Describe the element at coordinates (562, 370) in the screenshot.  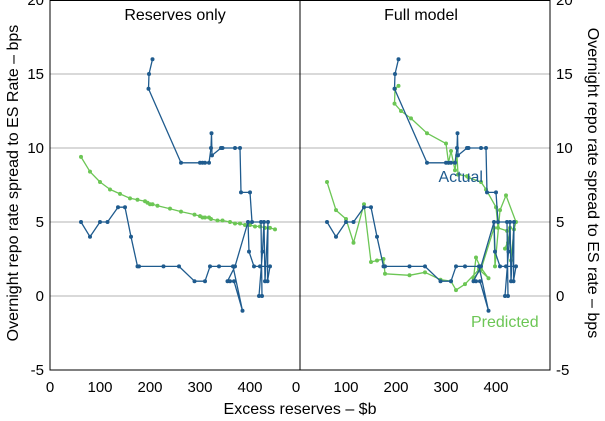
I see `y-tick-label-right: -5` at that location.